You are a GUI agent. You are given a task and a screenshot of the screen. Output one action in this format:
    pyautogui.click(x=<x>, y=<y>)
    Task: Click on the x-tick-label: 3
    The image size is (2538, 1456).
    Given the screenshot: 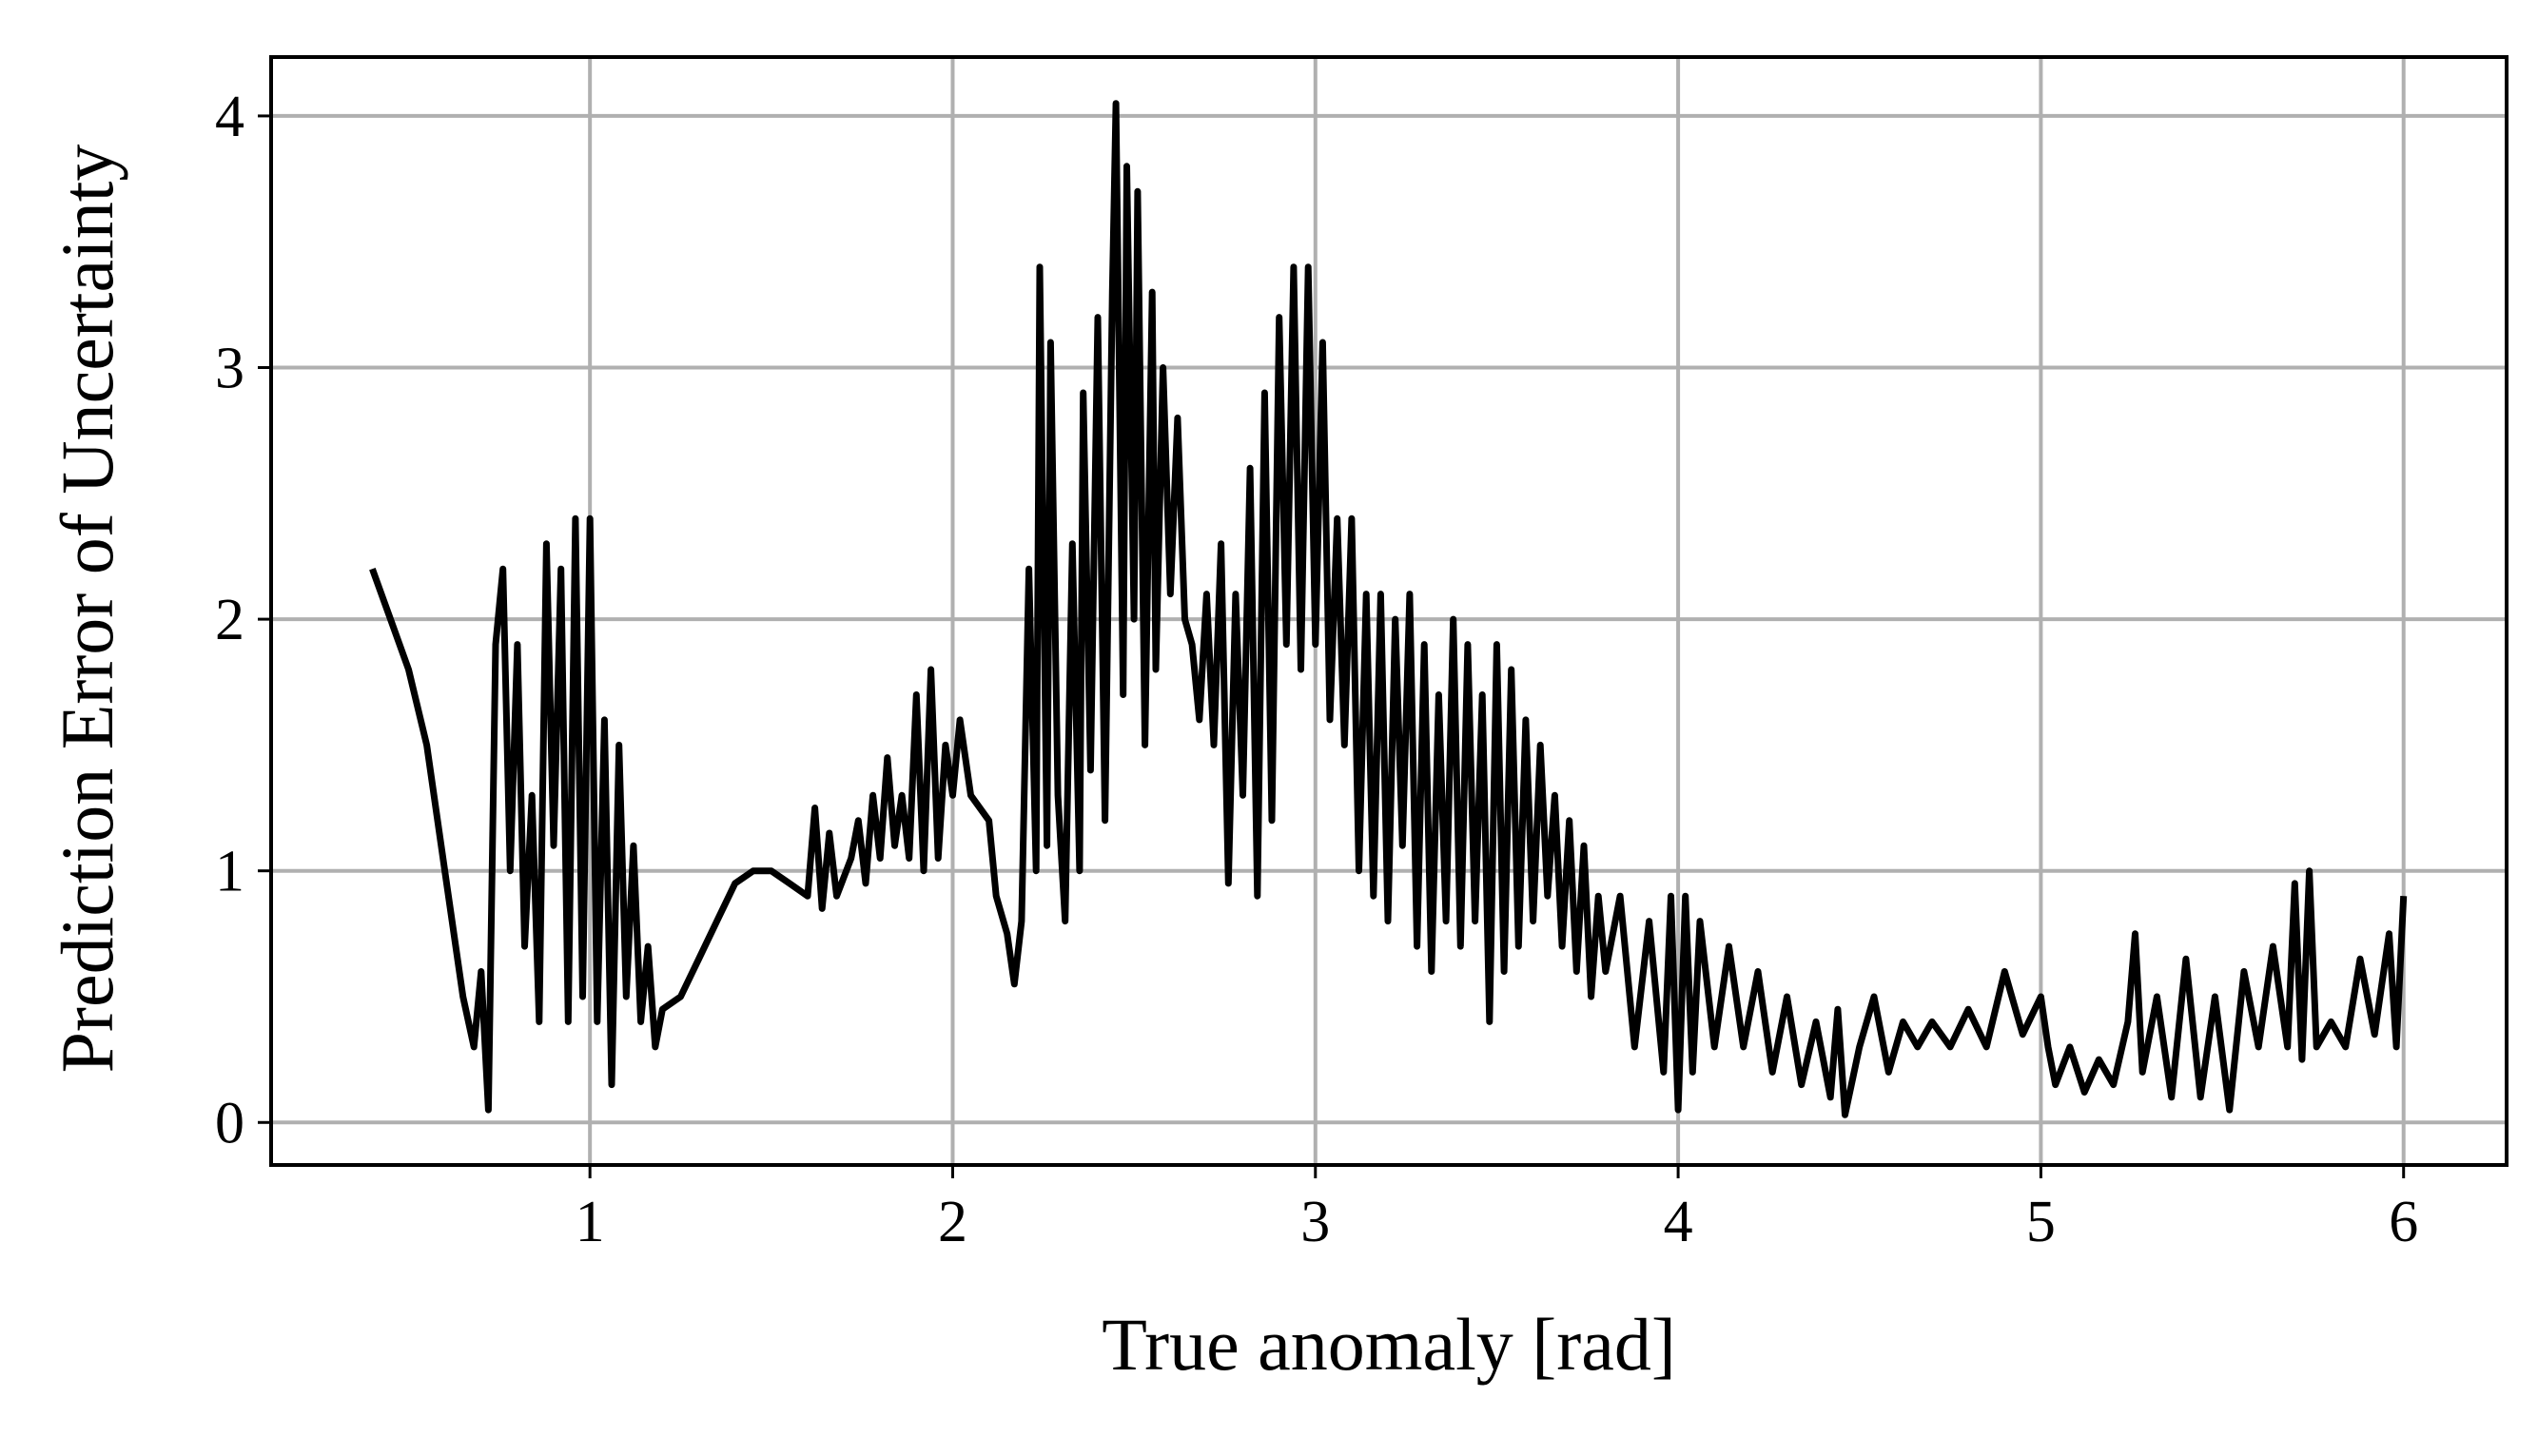 What is the action you would take?
    pyautogui.click(x=1315, y=1222)
    